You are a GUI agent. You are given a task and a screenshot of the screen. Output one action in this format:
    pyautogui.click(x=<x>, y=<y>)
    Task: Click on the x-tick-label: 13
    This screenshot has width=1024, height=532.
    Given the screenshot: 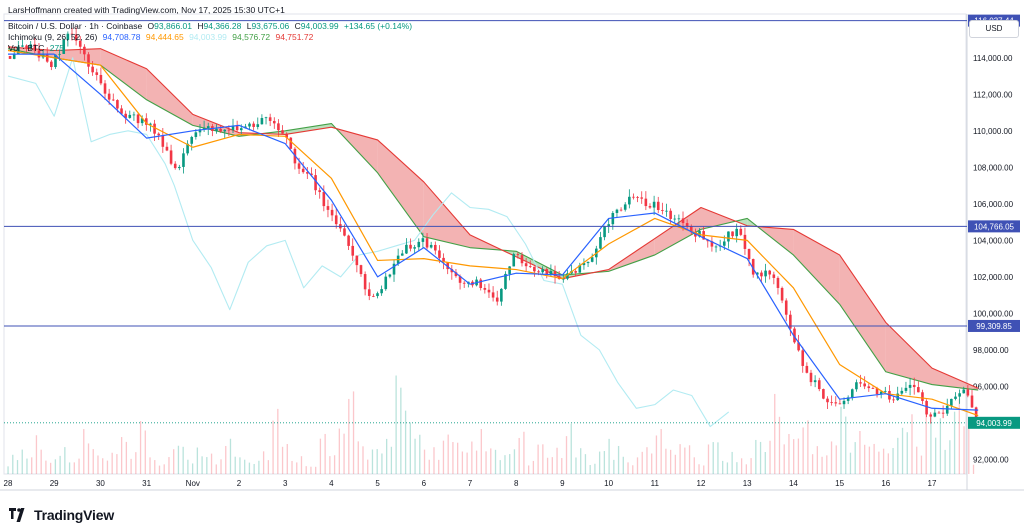 What is the action you would take?
    pyautogui.click(x=747, y=483)
    